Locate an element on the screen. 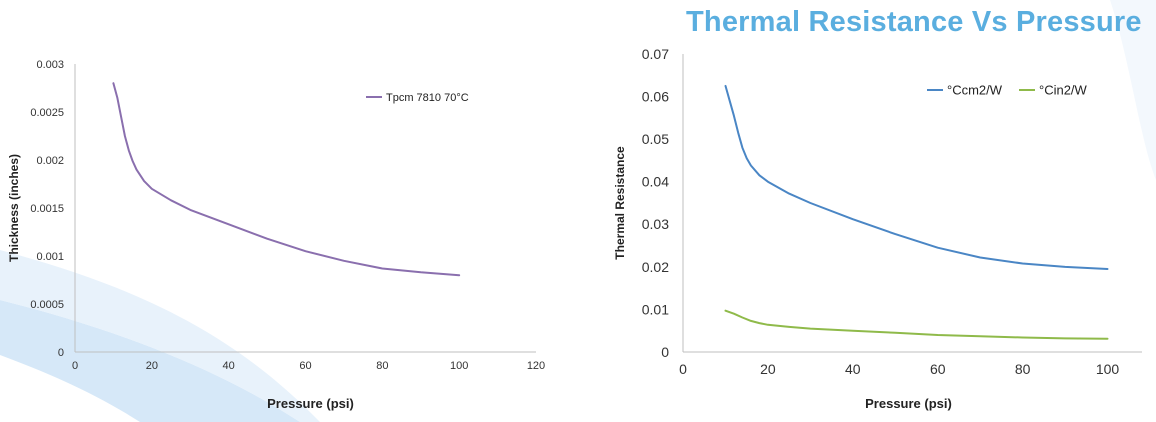 The width and height of the screenshot is (1156, 422). y-tick-label: 0.07 is located at coordinates (655, 54).